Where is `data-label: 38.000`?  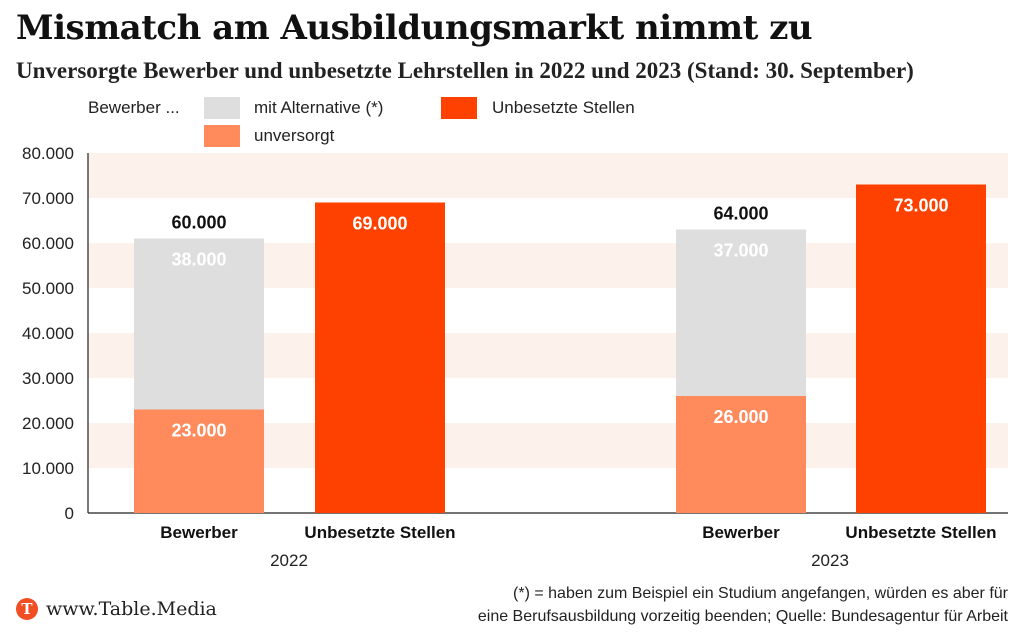 data-label: 38.000 is located at coordinates (198, 260).